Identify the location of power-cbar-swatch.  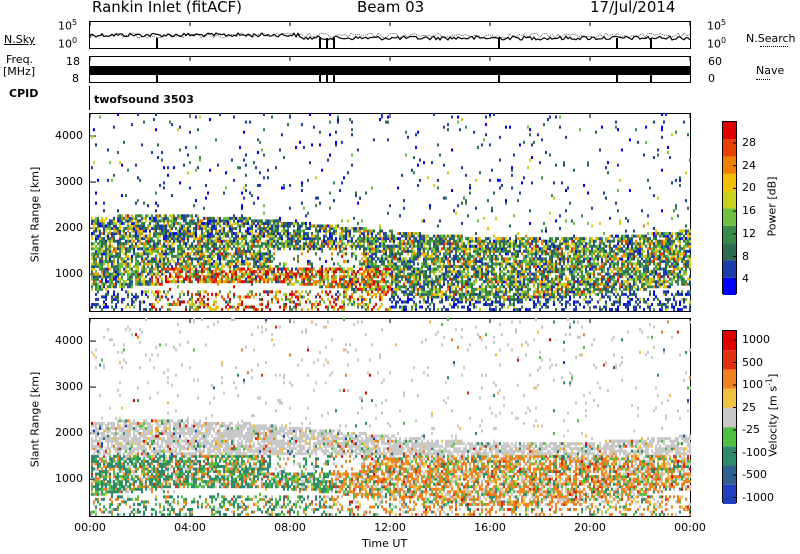
(729, 148).